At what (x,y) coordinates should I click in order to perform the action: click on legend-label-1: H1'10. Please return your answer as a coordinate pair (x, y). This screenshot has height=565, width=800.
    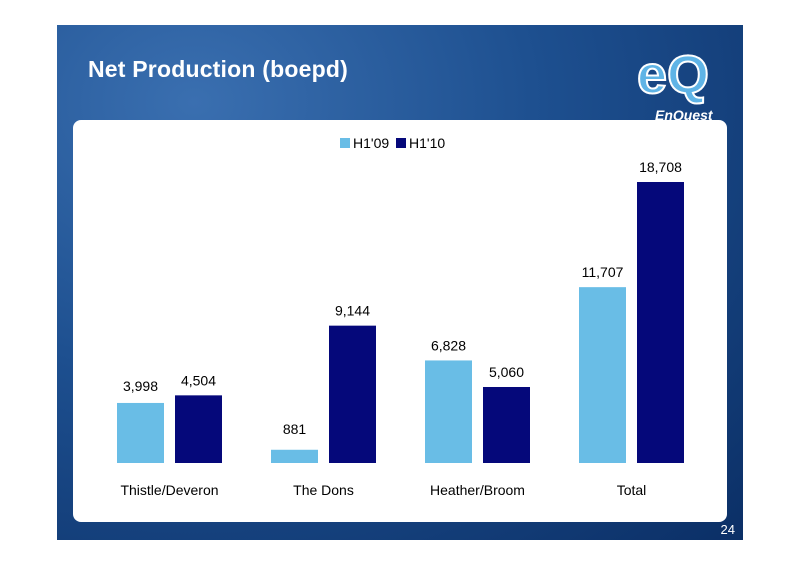
    Looking at the image, I should click on (427, 143).